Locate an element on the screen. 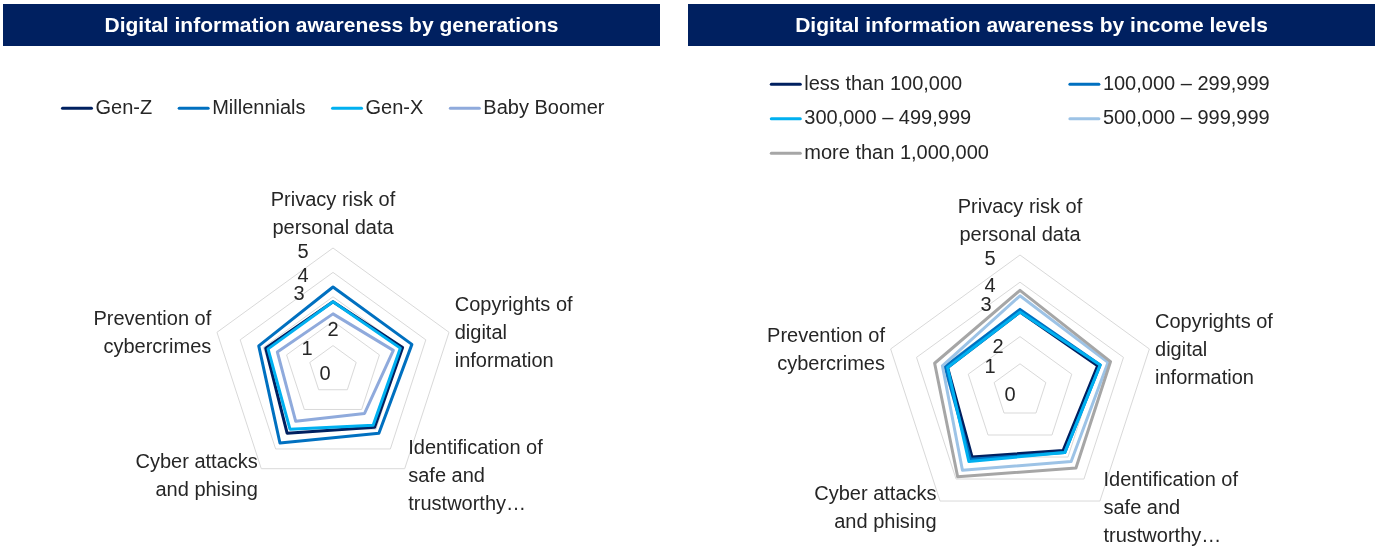 The width and height of the screenshot is (1378, 559). legend-label: 300,000 – 499,999 is located at coordinates (888, 117).